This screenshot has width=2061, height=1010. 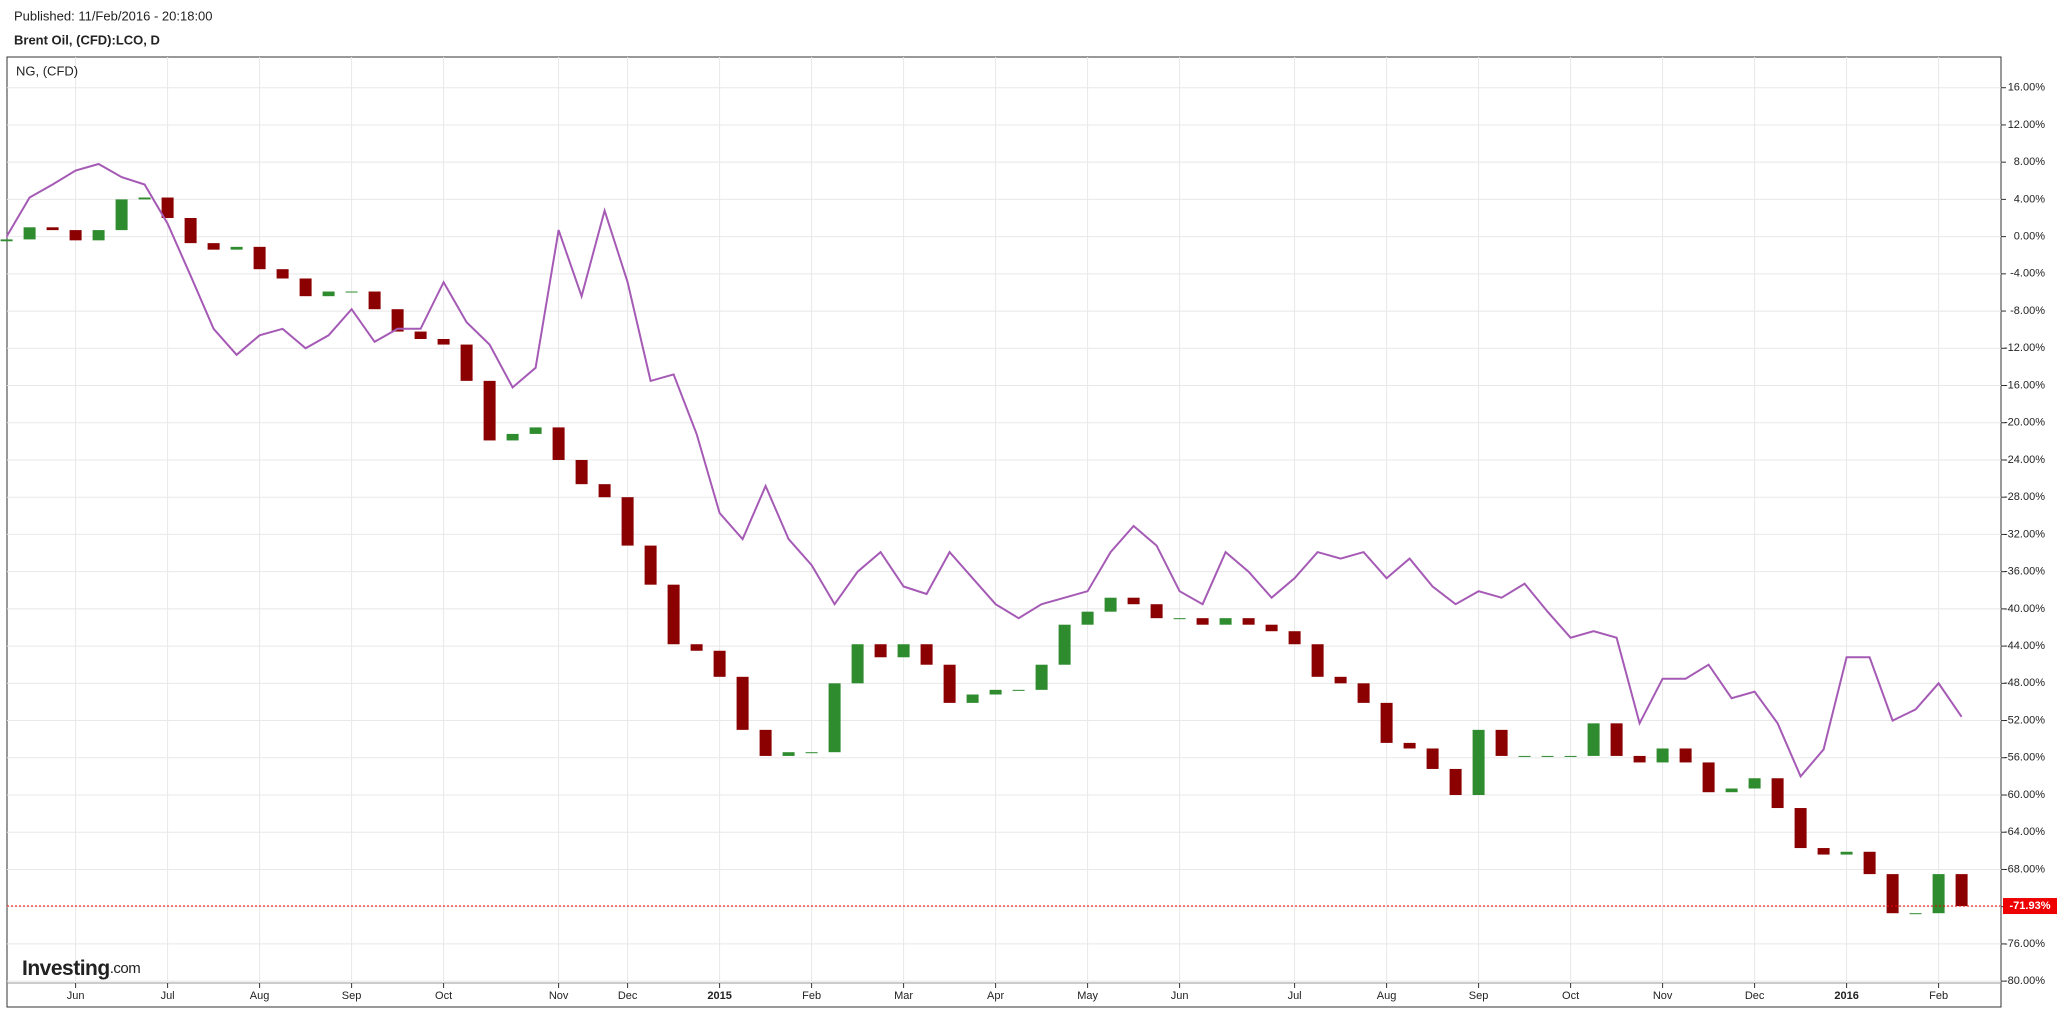 I want to click on x-tick-label: Jul, so click(x=168, y=996).